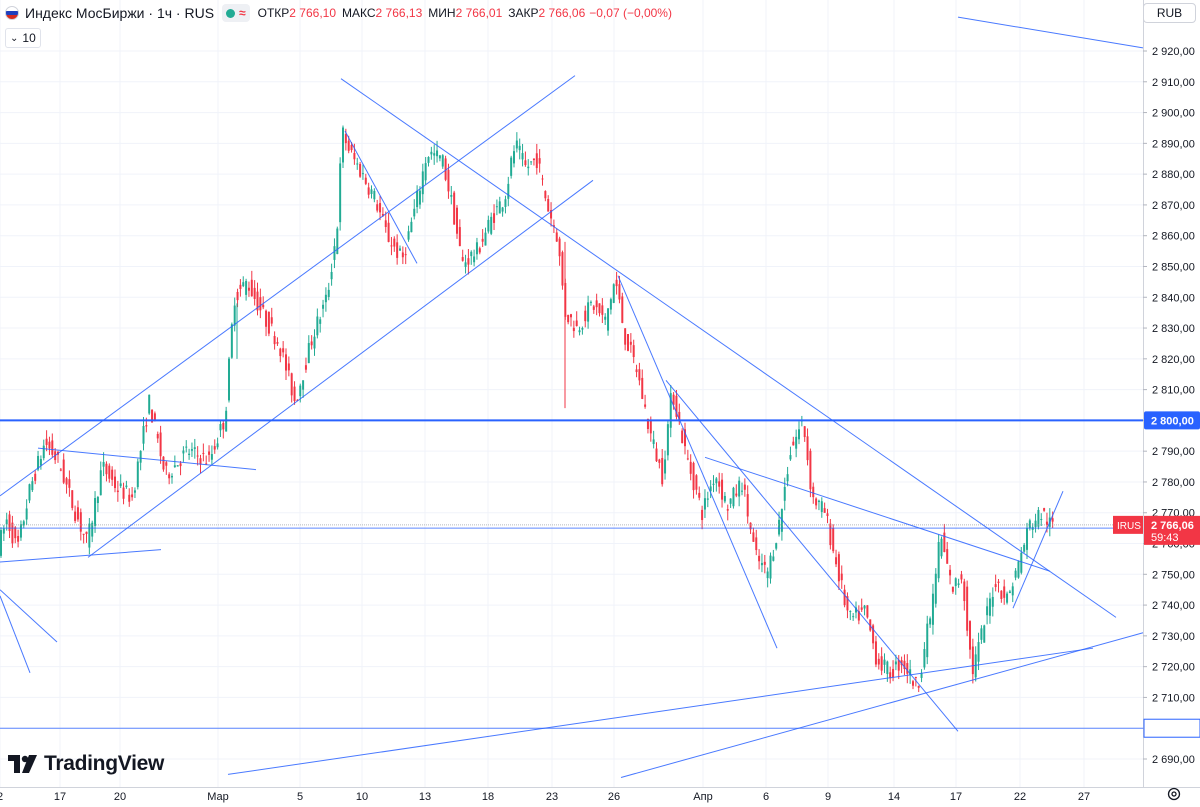  I want to click on y-tick-label: 2 790,00, so click(1173, 452).